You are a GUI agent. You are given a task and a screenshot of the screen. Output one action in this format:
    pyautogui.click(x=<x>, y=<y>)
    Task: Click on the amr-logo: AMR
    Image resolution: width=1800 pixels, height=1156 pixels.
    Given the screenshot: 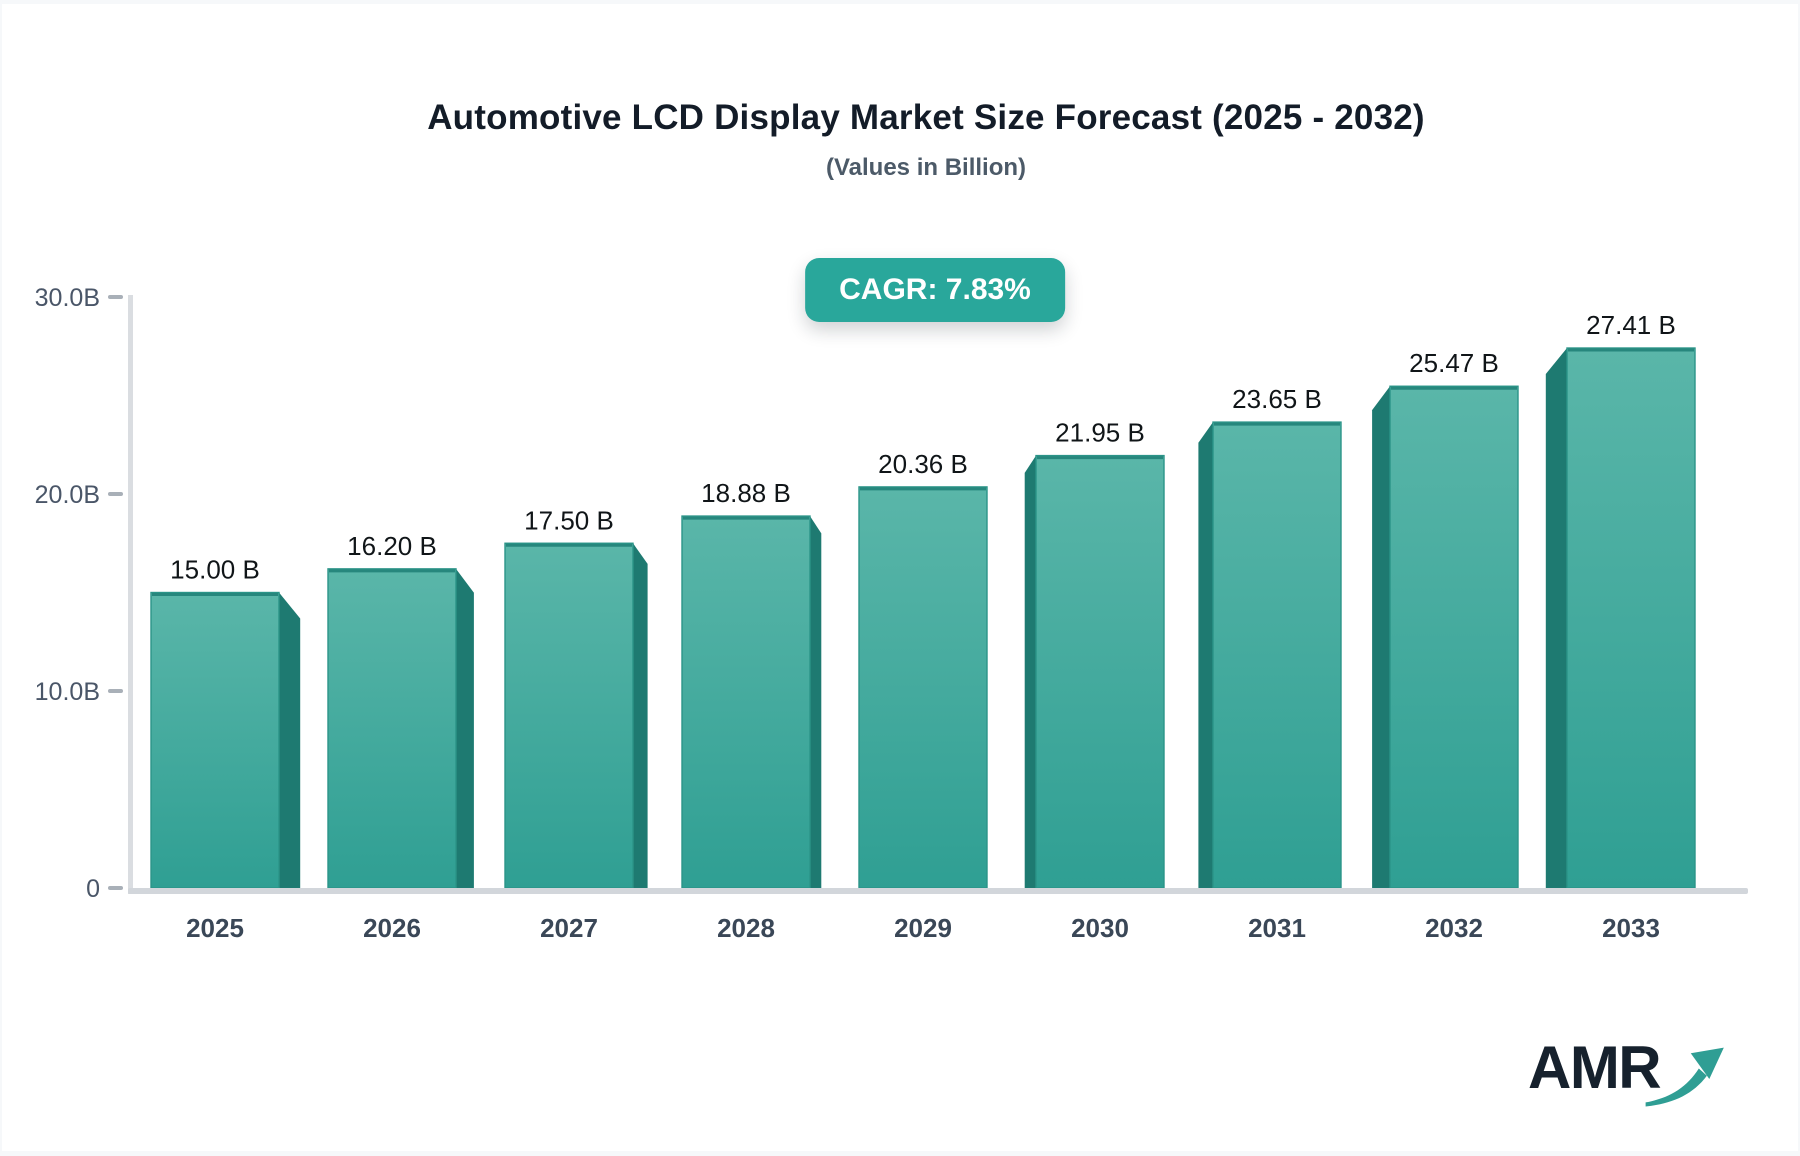 What is the action you would take?
    pyautogui.click(x=1628, y=1077)
    